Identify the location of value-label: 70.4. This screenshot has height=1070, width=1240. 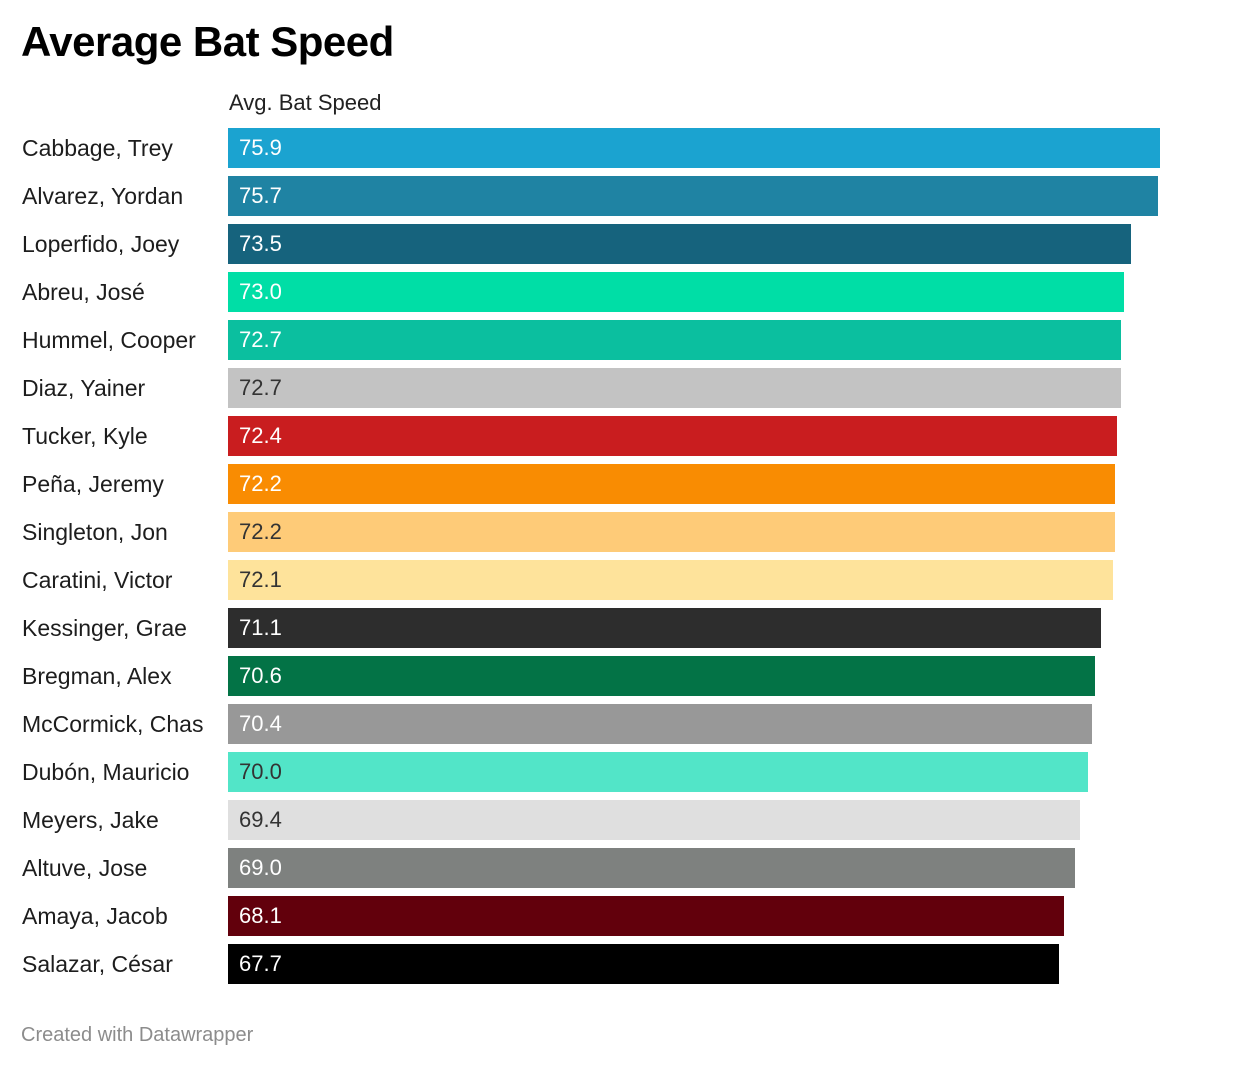
(260, 723).